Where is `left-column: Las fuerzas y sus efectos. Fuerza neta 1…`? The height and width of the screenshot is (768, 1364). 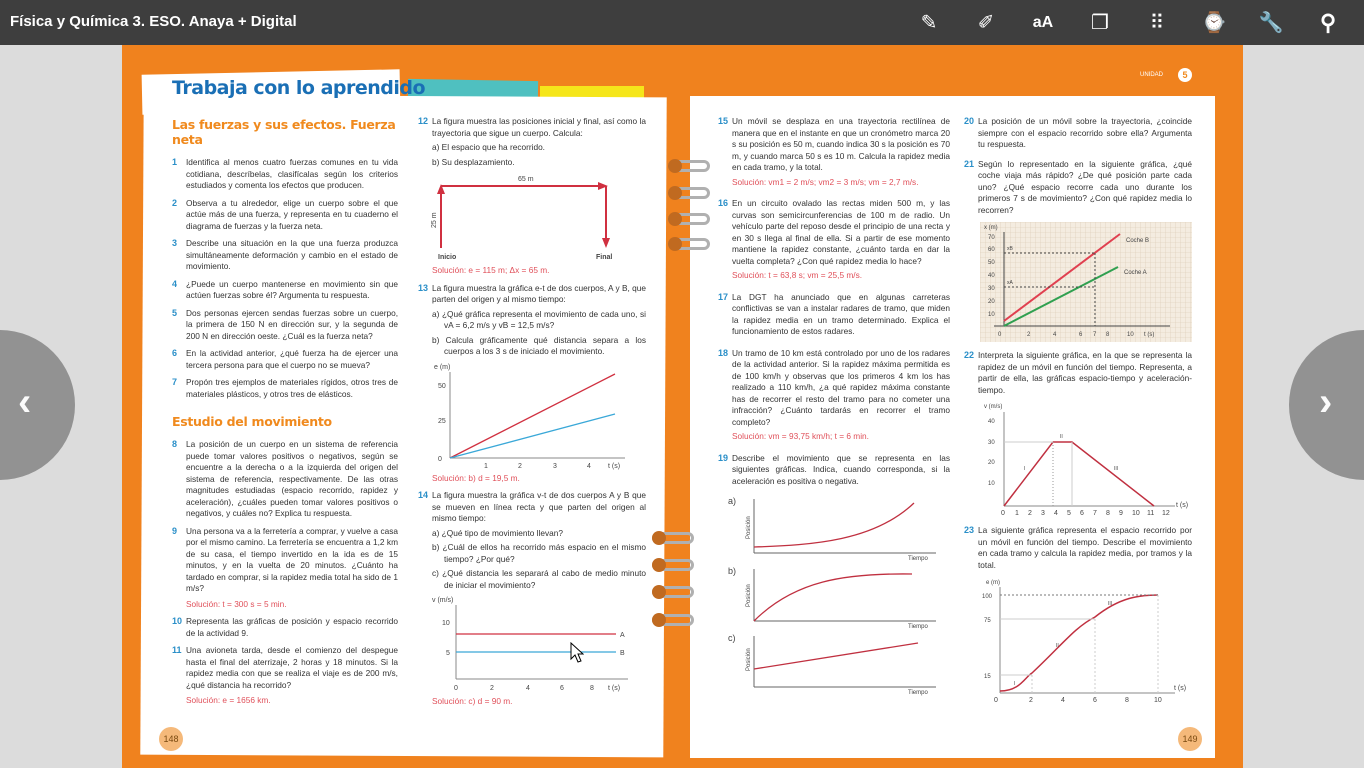
left-column: Las fuerzas y sus efectos. Fuerza neta 1… is located at coordinates (285, 412).